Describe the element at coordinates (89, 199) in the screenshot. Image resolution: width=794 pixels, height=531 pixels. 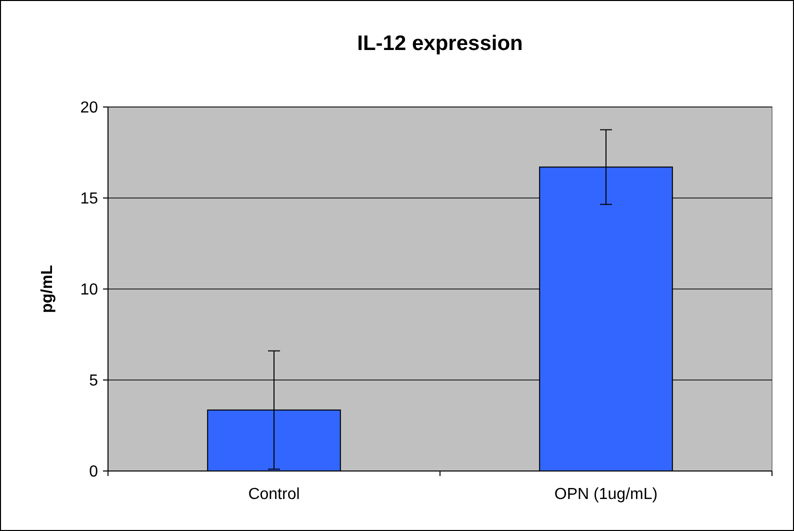
I see `y-tick-label: 15` at that location.